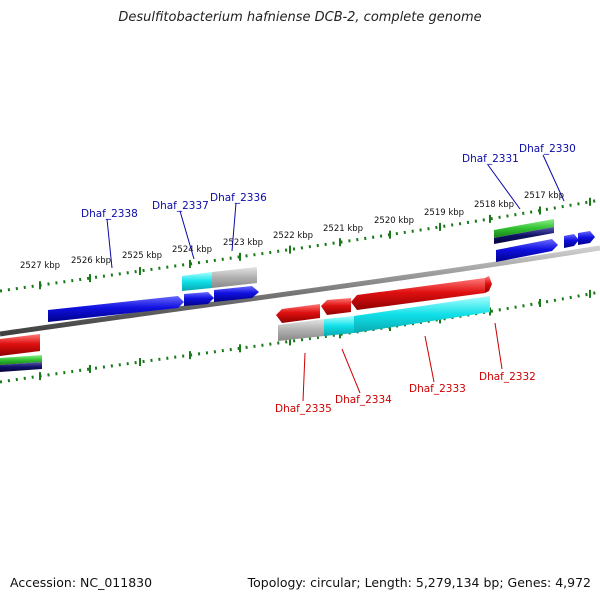  Describe the element at coordinates (142, 256) in the screenshot. I see `scale-label: 2525 kbp` at that location.